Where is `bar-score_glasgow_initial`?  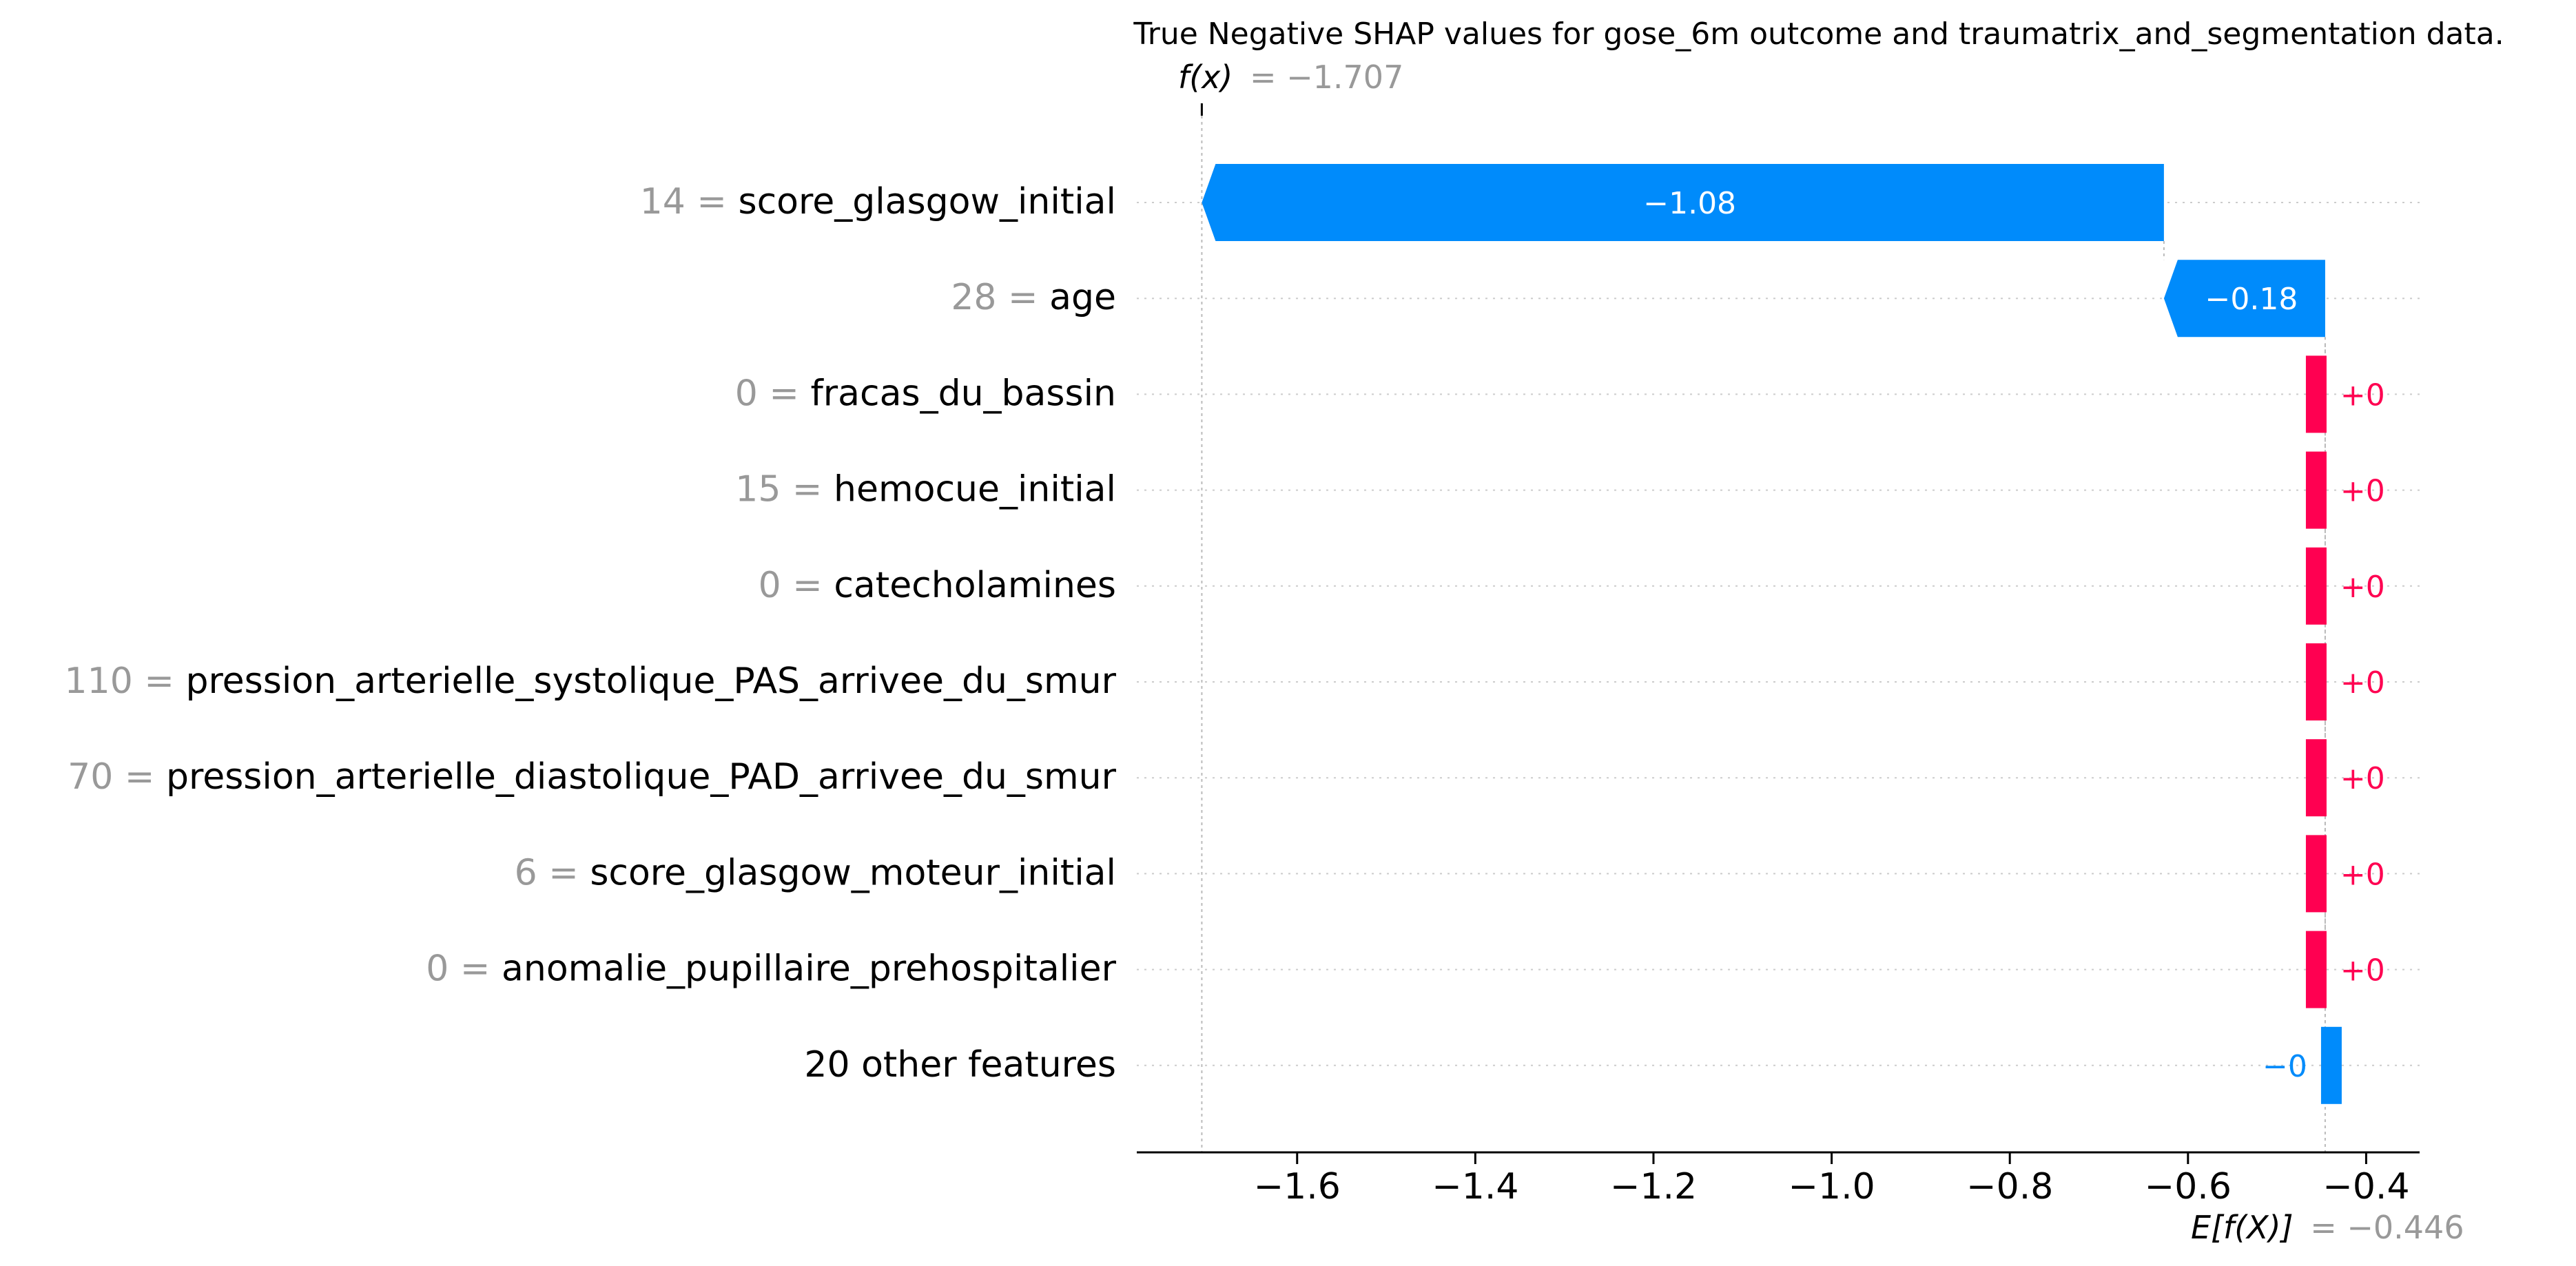 bar-score_glasgow_initial is located at coordinates (1683, 202).